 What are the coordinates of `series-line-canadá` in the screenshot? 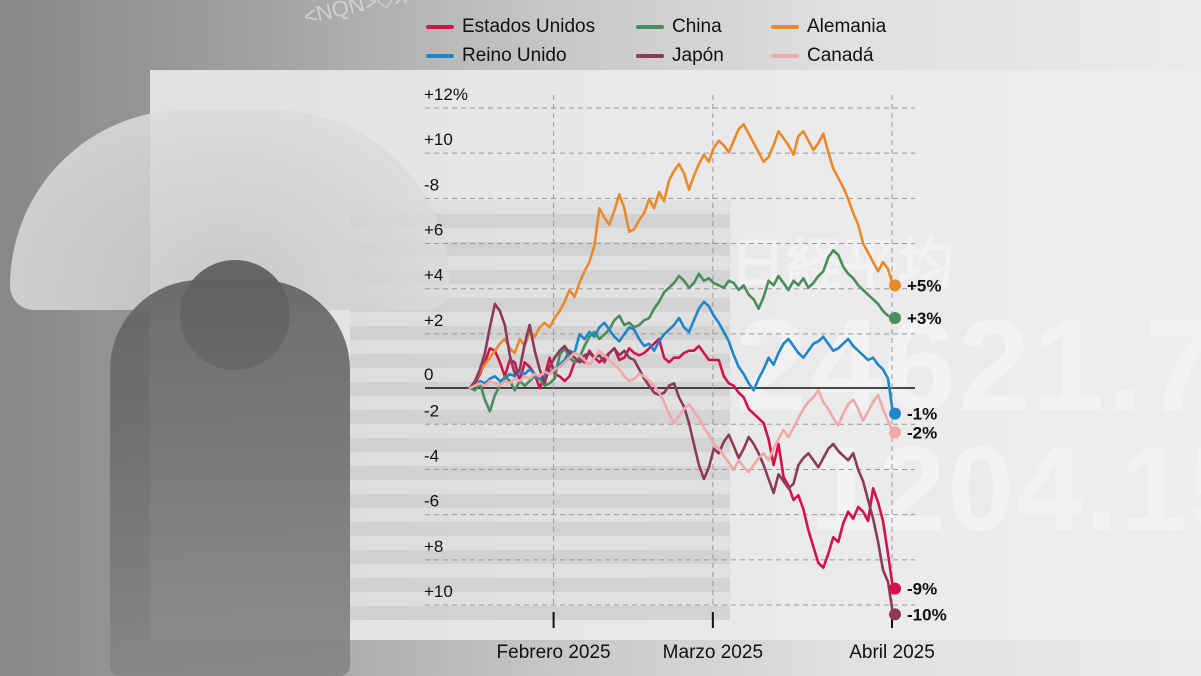 It's located at (681, 411).